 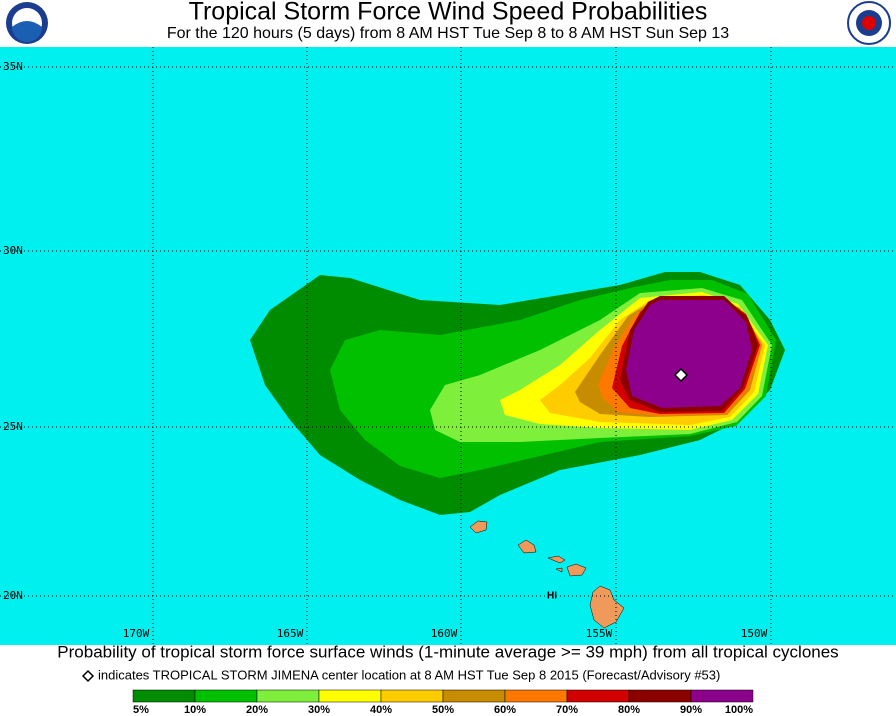 What do you see at coordinates (13, 250) in the screenshot?
I see `lat-label: 30N` at bounding box center [13, 250].